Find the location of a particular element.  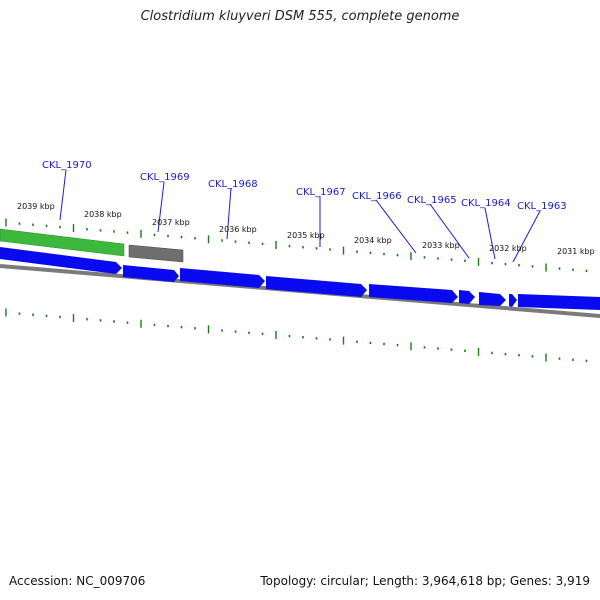

gene-feature-rna is located at coordinates (62, 242).